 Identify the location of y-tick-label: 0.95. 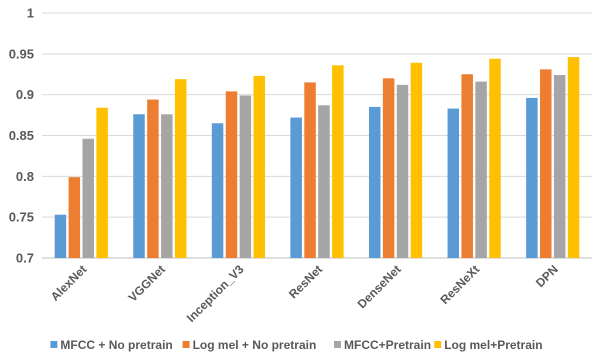
(21, 53).